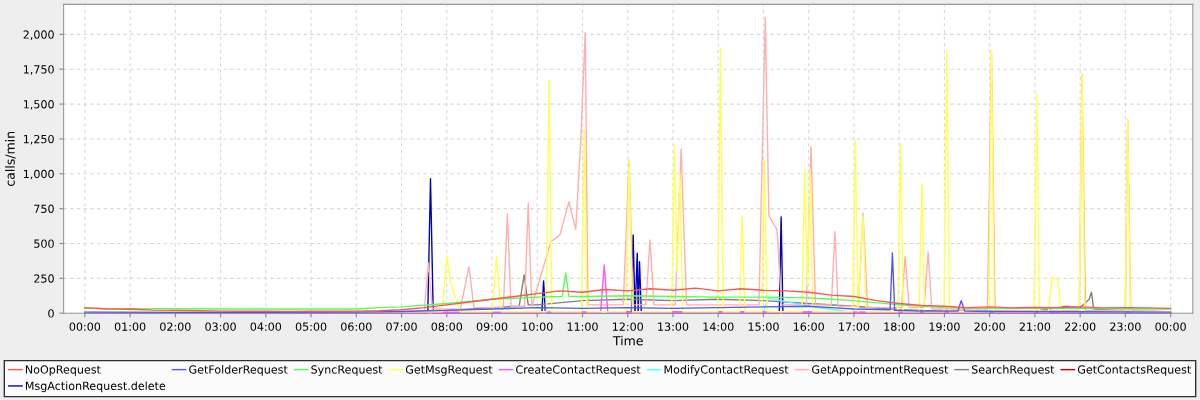  What do you see at coordinates (1013, 370) in the screenshot?
I see `legend-label: SearchRequest` at bounding box center [1013, 370].